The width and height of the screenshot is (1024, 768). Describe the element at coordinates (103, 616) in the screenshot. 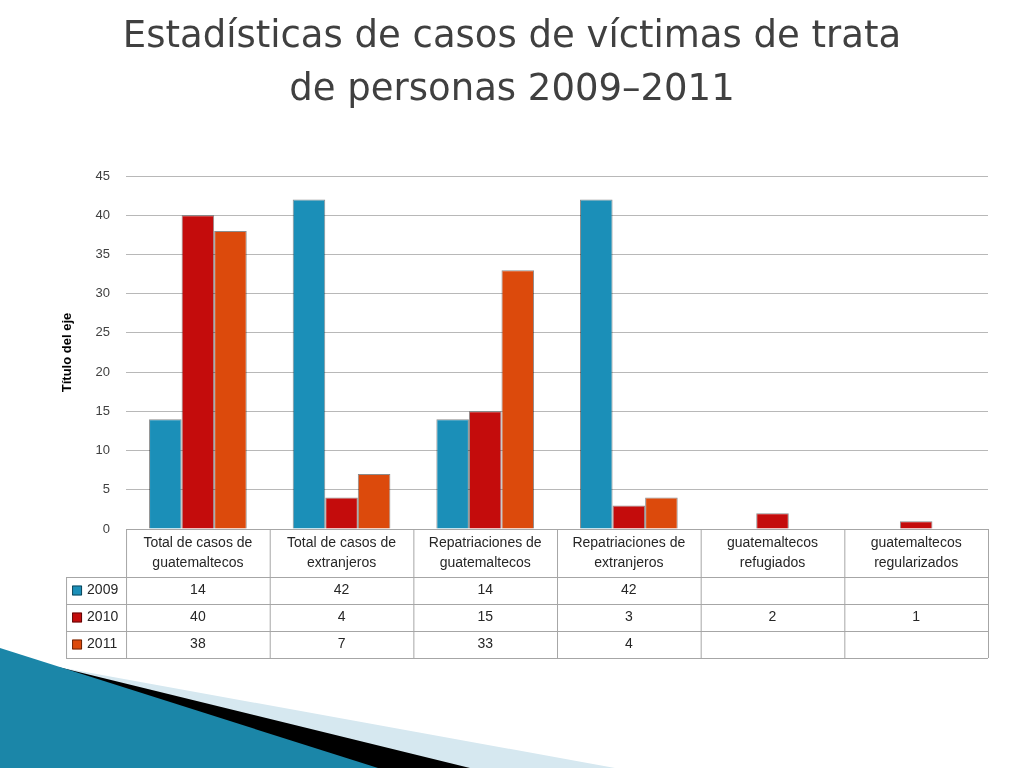

I see `legend-label: 2010` at that location.